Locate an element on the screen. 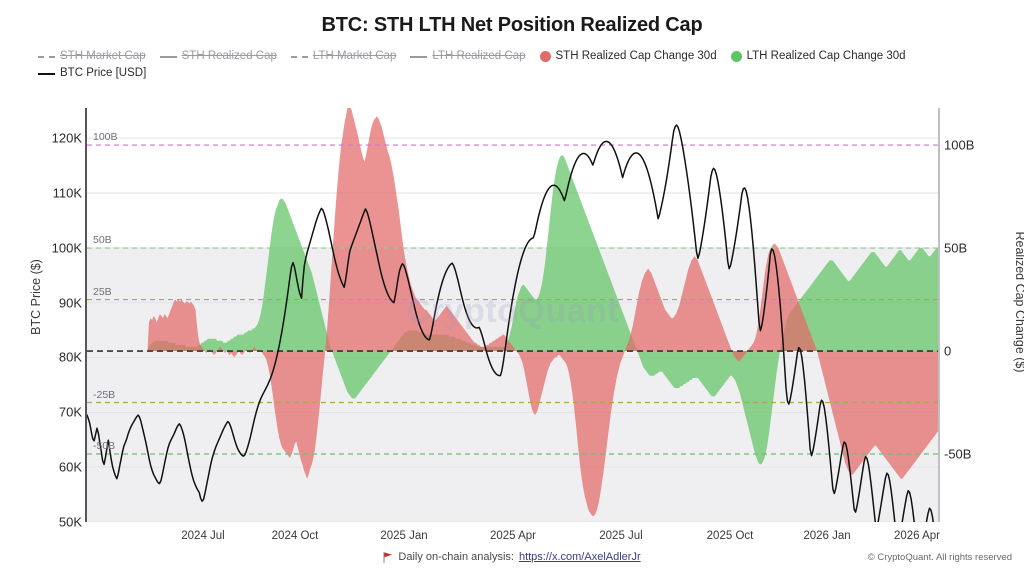 This screenshot has height=576, width=1024. y-tick-left-0: 120K is located at coordinates (66, 138).